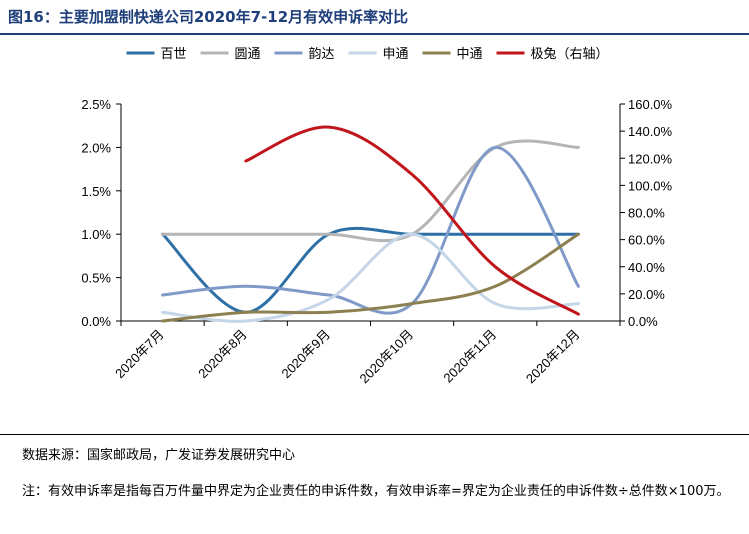  Describe the element at coordinates (570, 54) in the screenshot. I see `legend-label-6: 极兔（右轴）` at that location.